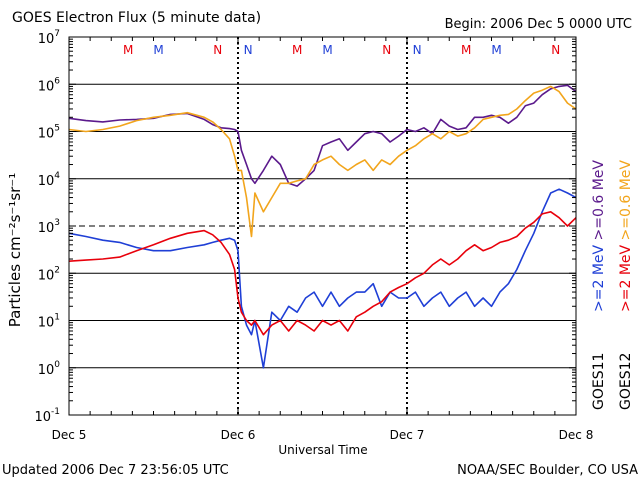  Describe the element at coordinates (115, 470) in the screenshot. I see `updated-timestamp: Updated 2006 Dec 7 23:56:05 UTC` at that location.